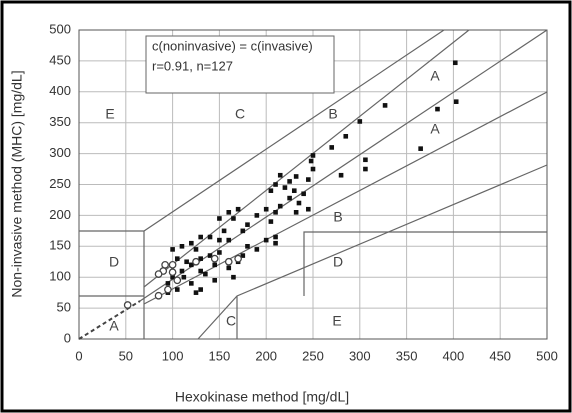 The height and width of the screenshot is (413, 572). I want to click on annotation: r=0.91, n=127, so click(192, 65).